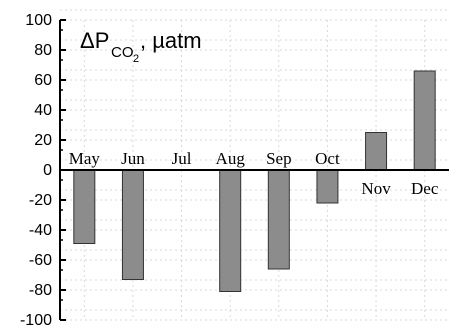  What do you see at coordinates (38, 20) in the screenshot?
I see `y-tick-label: 100` at bounding box center [38, 20].